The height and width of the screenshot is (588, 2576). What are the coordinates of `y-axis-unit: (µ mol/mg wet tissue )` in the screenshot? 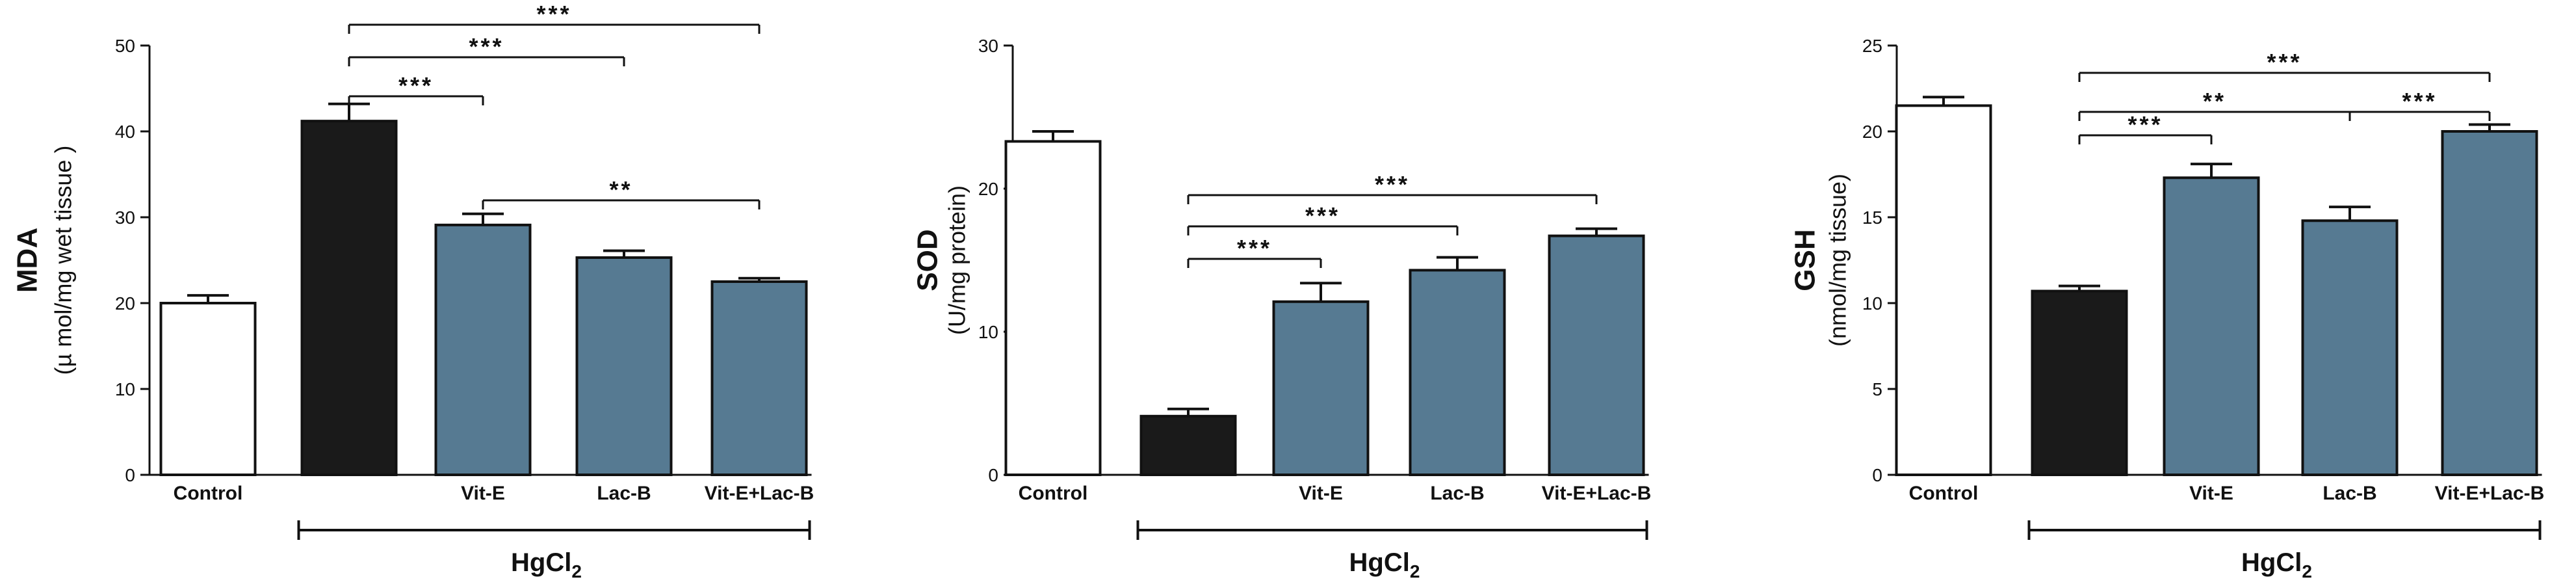 It's located at (64, 260).